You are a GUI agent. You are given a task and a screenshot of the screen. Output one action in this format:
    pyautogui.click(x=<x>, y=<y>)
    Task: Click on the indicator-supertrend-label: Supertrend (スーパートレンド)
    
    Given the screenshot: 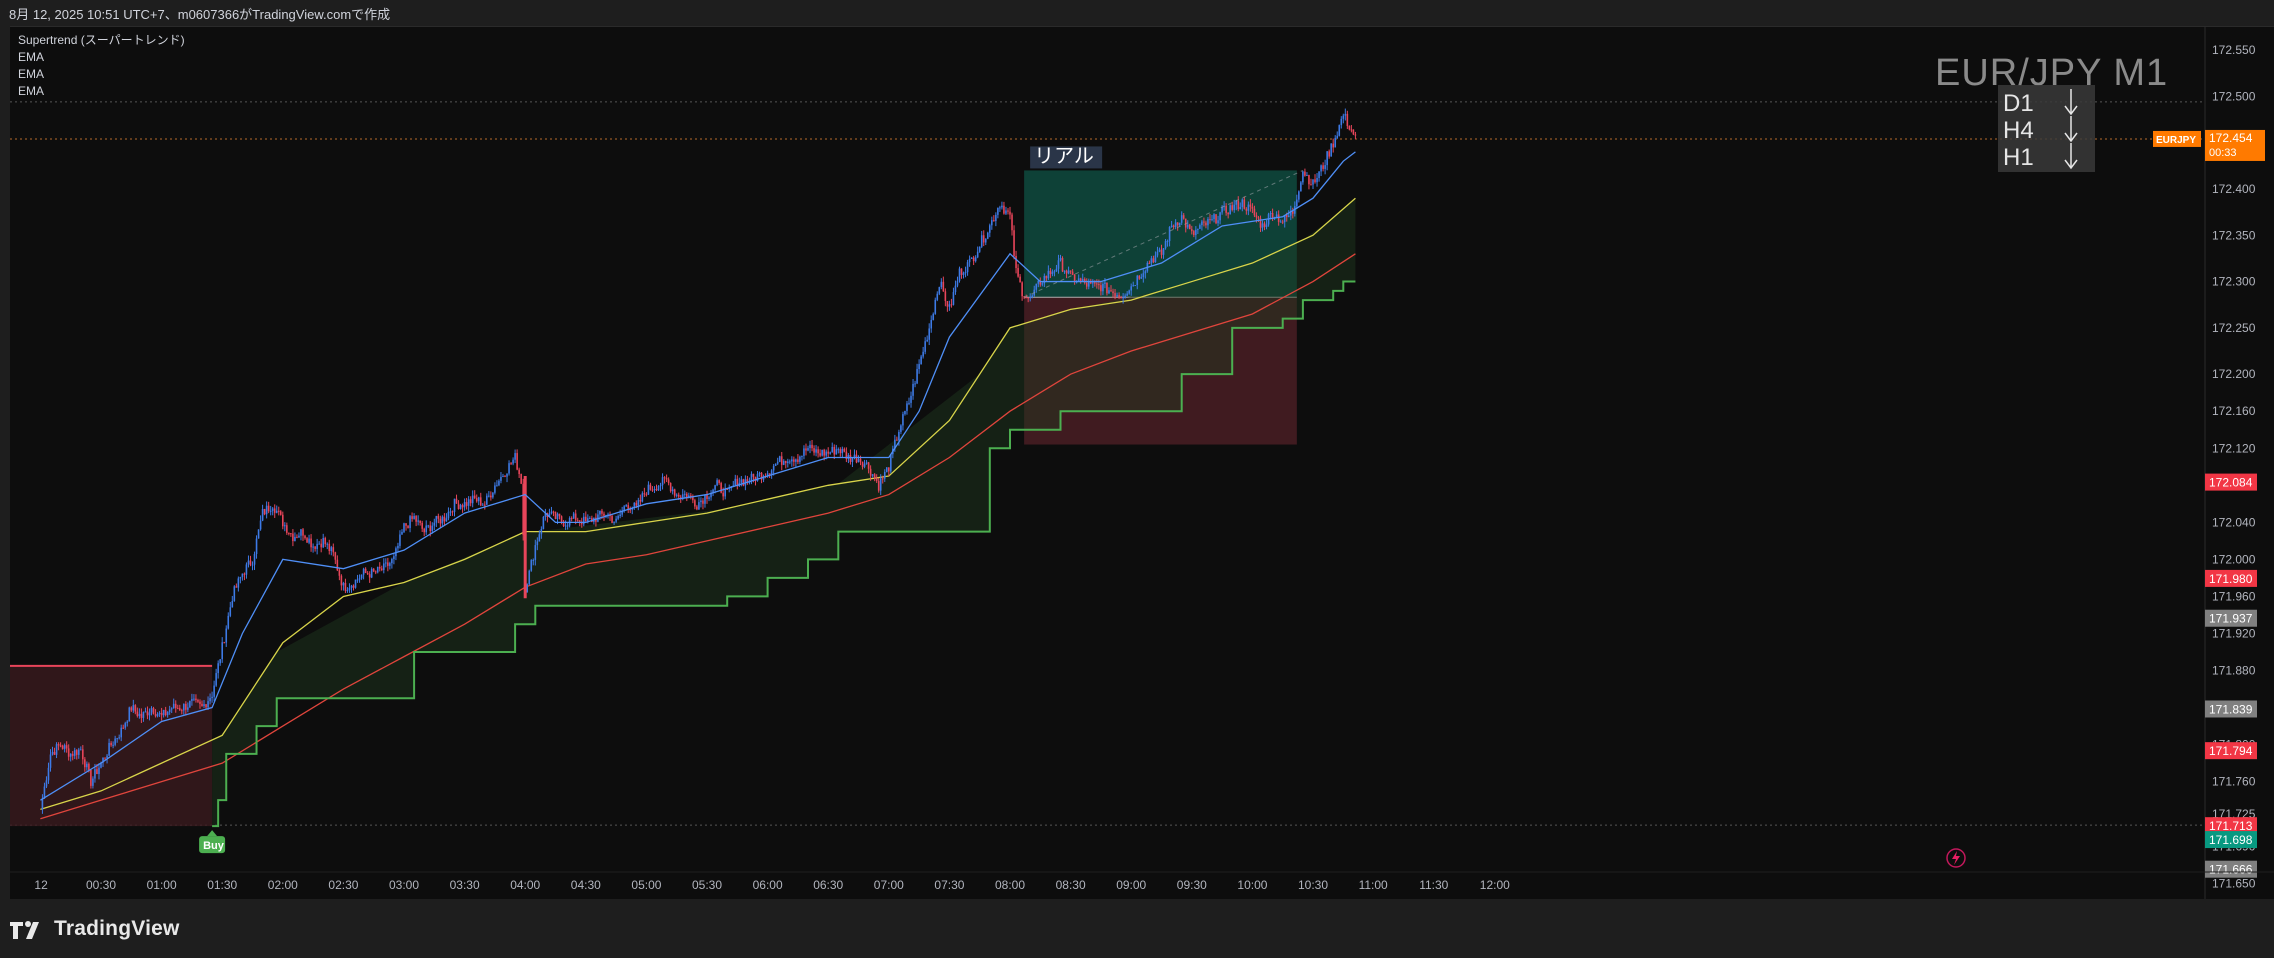 What is the action you would take?
    pyautogui.click(x=101, y=40)
    